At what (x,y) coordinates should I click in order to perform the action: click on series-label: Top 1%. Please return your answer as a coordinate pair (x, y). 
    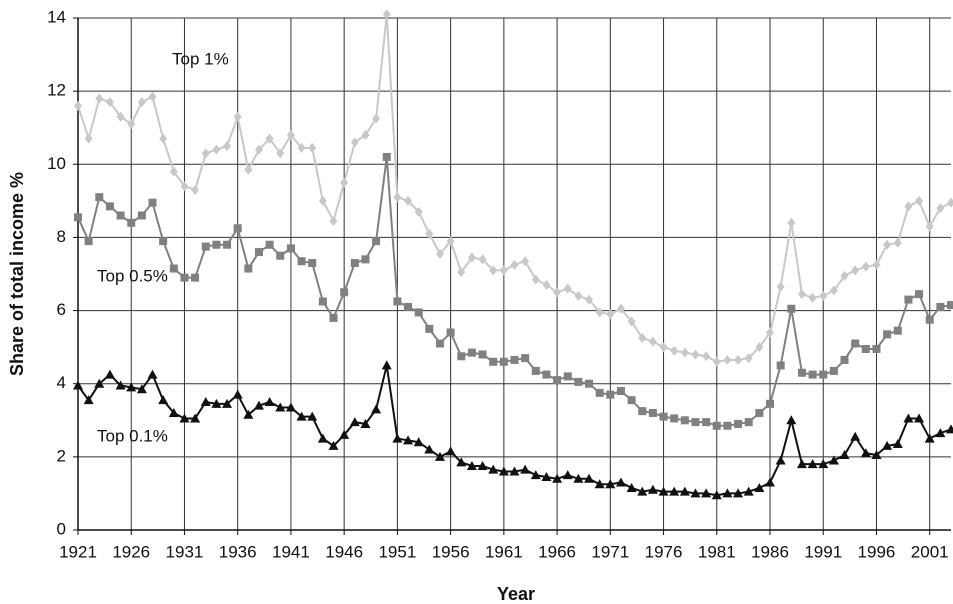
    Looking at the image, I should click on (200, 58).